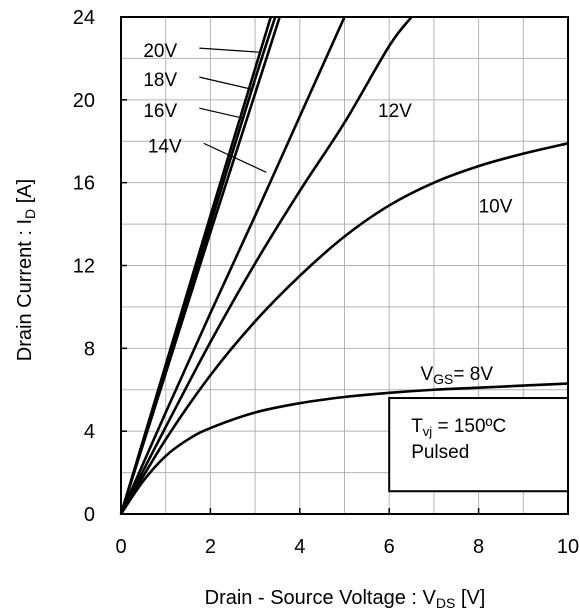 This screenshot has width=580, height=613. Describe the element at coordinates (478, 547) in the screenshot. I see `x-tick-label: 8` at that location.